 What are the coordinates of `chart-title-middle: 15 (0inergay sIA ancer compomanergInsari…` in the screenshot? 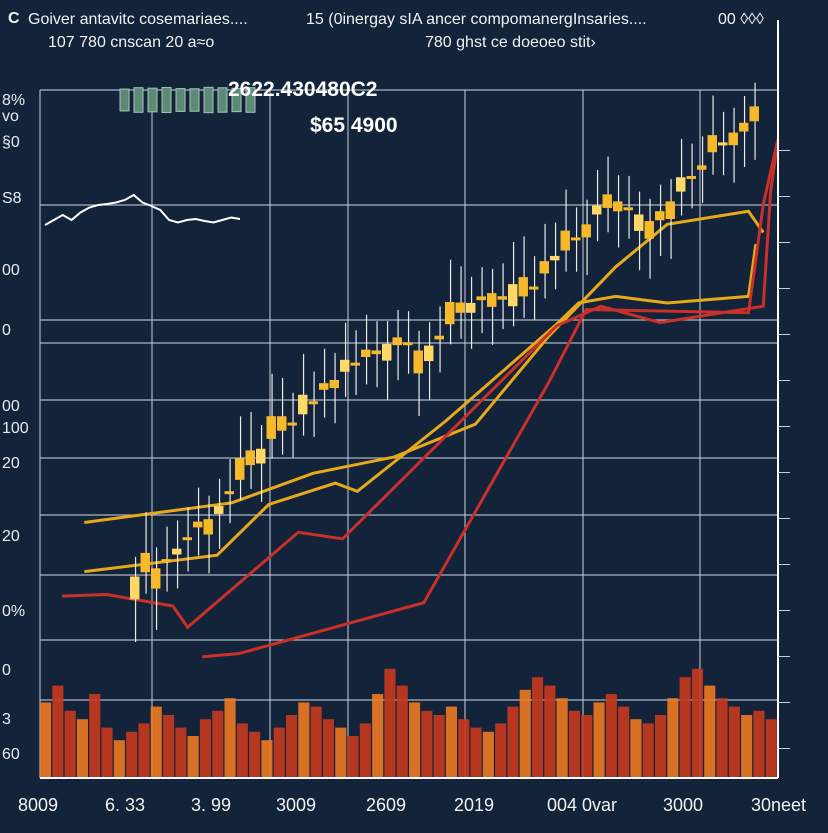 It's located at (476, 19).